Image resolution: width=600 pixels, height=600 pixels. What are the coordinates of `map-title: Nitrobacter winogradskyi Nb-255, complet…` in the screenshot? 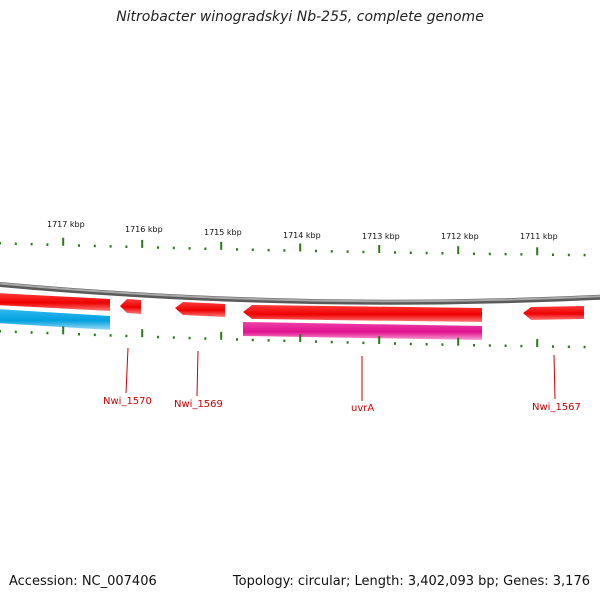 It's located at (300, 17).